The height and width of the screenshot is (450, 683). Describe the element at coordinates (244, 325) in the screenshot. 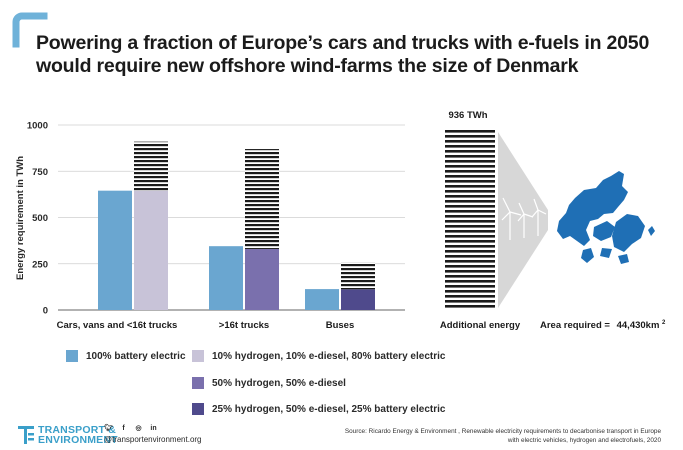

I see `x-tick-label: >16t trucks` at that location.